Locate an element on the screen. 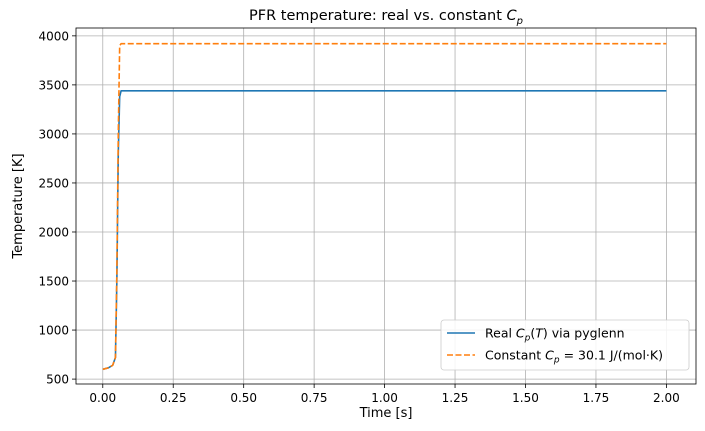 The height and width of the screenshot is (431, 705). y-tick-label: 4000 is located at coordinates (53, 36).